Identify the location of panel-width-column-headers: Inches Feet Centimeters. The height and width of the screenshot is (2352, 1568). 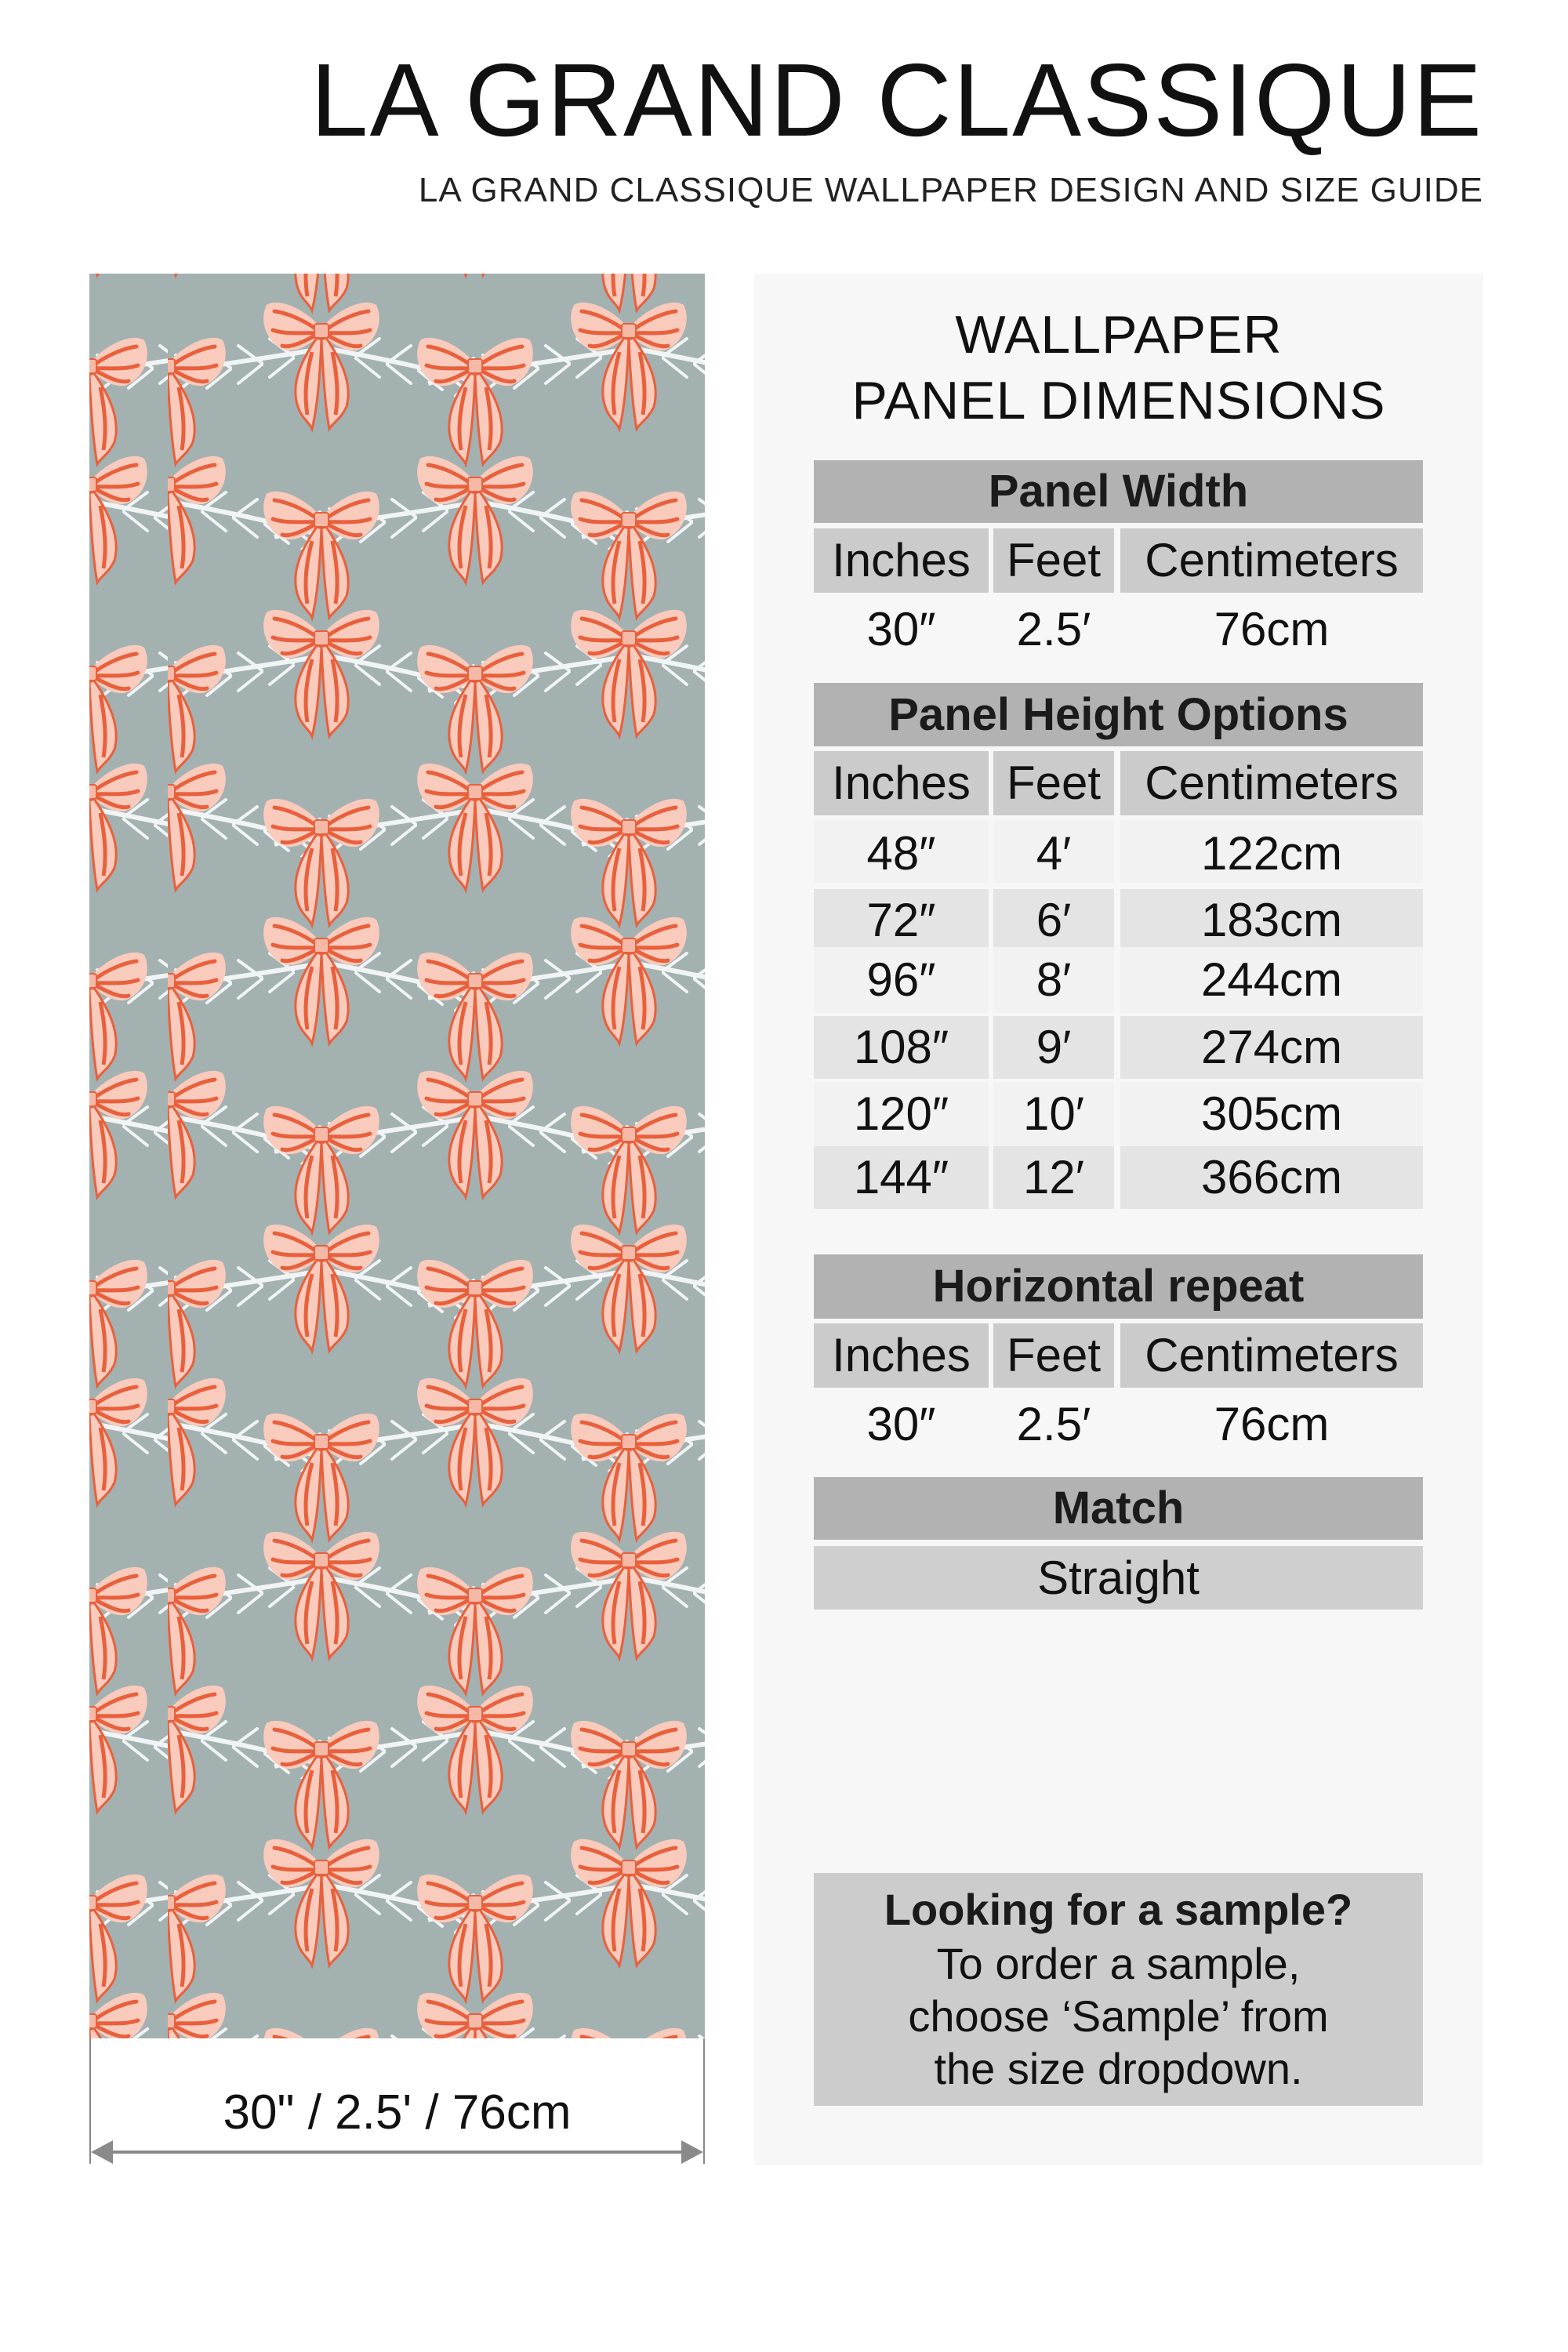
(1118, 560).